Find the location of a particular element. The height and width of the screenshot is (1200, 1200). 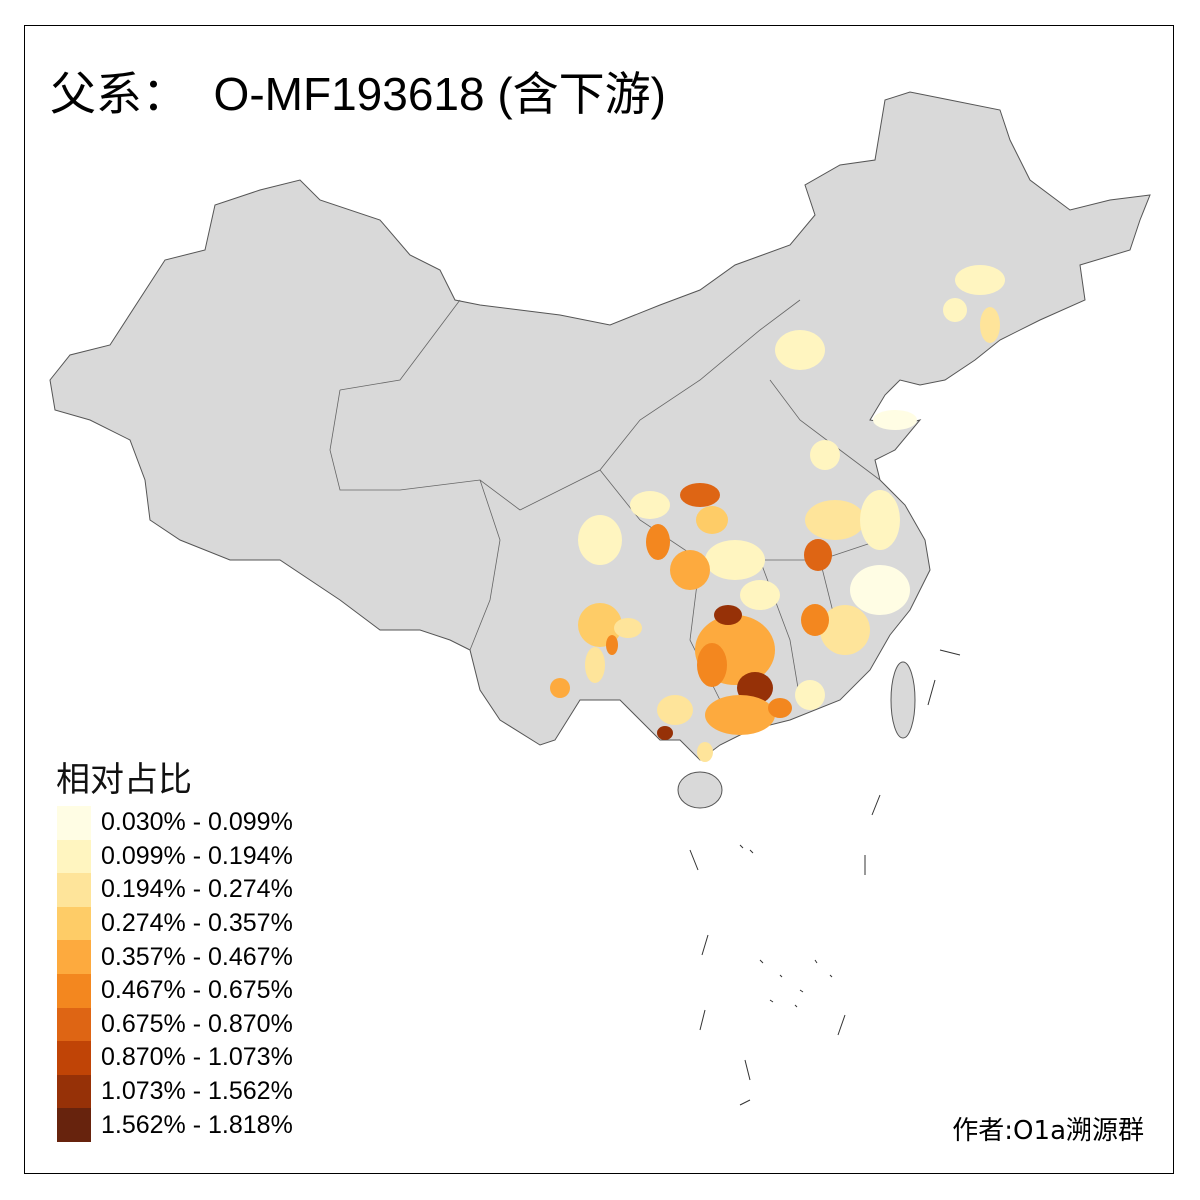

legend-item: 0.194% - 0.274% is located at coordinates (175, 890).